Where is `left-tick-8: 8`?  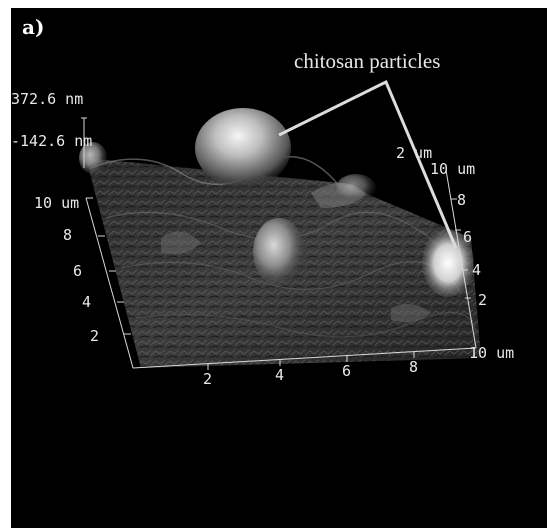 left-tick-8: 8 is located at coordinates (67, 235).